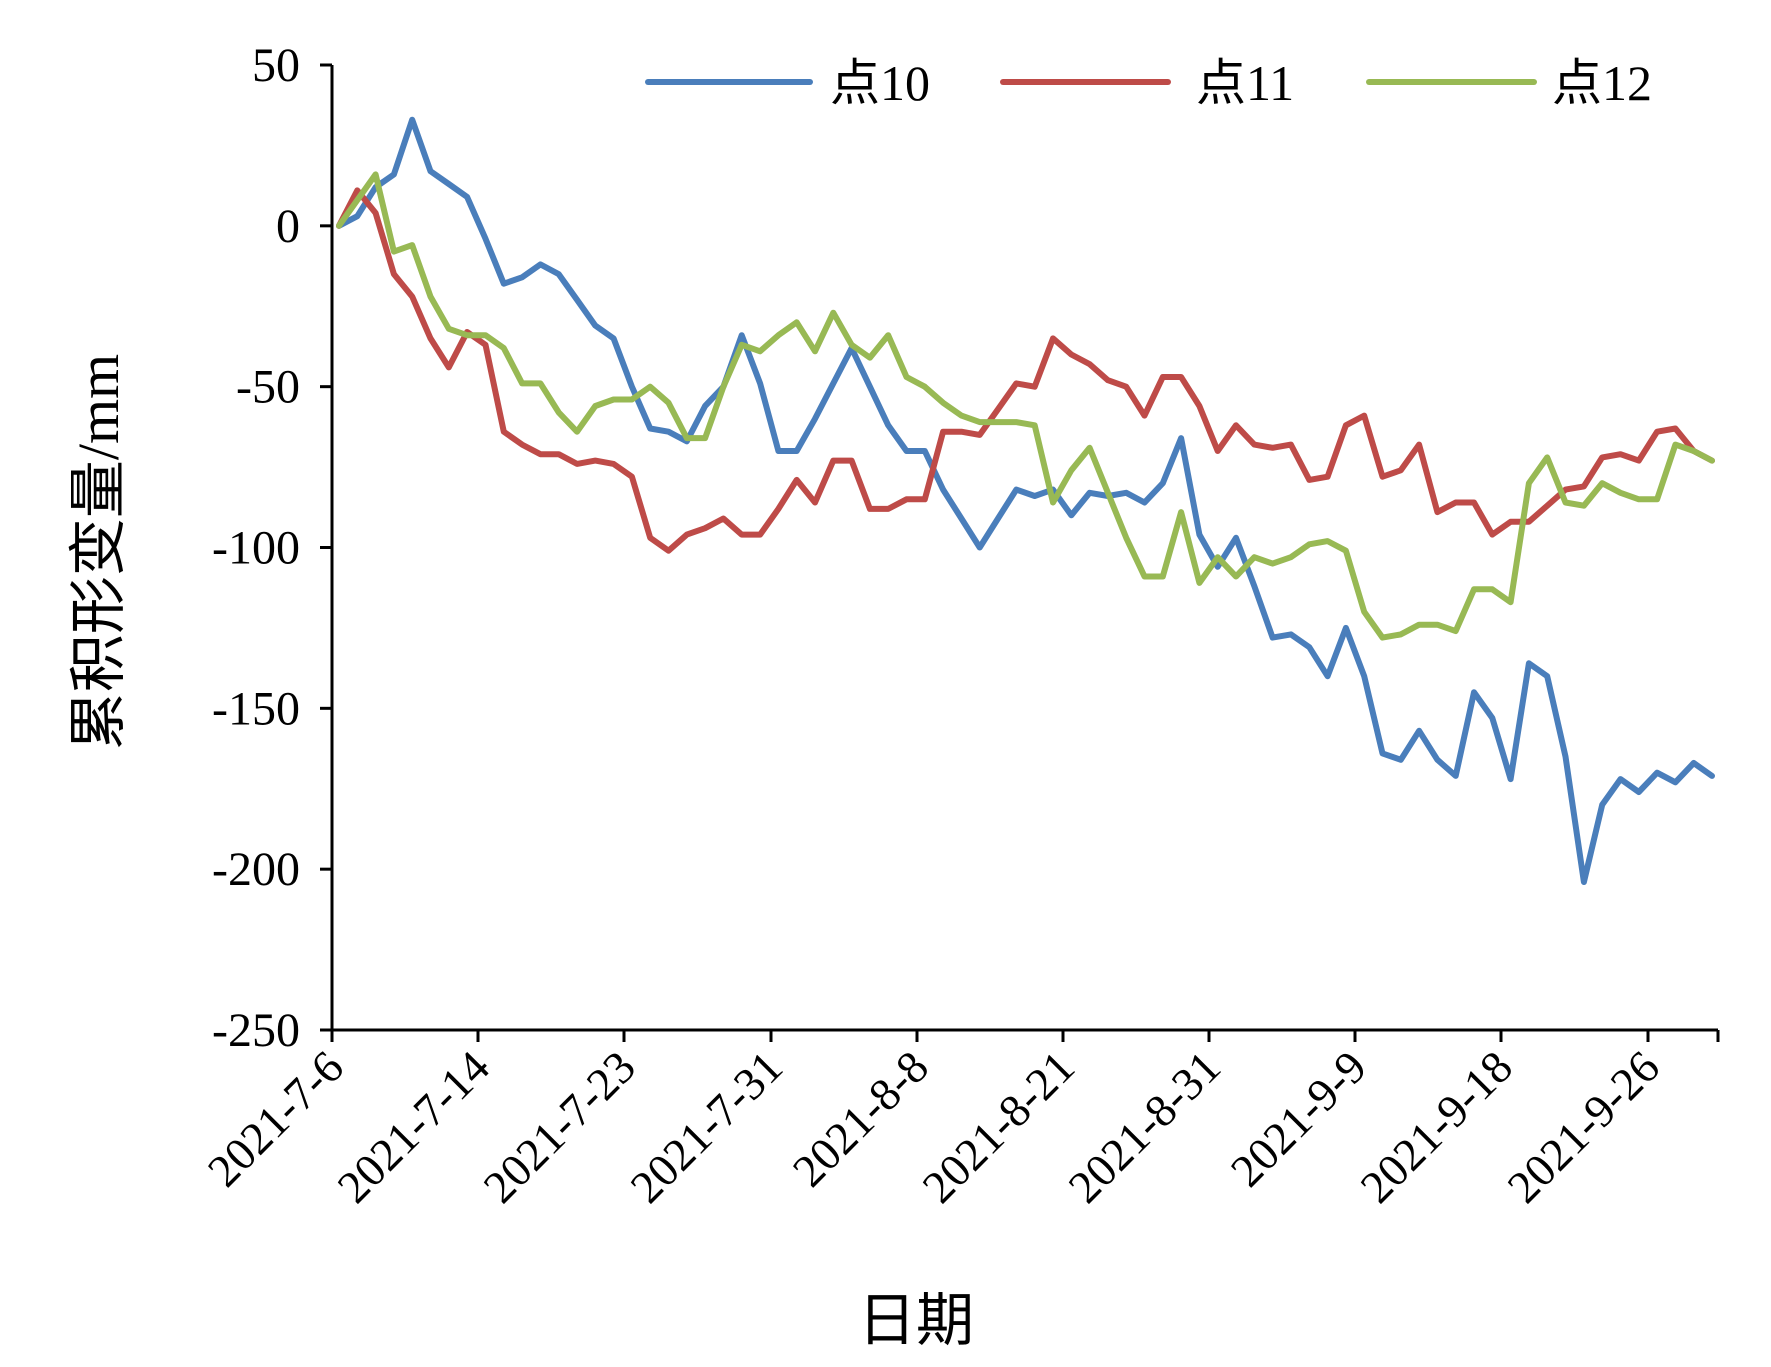 Image resolution: width=1771 pixels, height=1367 pixels. Describe the element at coordinates (98, 552) in the screenshot. I see `y-axis-title: 累积形变量/mm` at that location.